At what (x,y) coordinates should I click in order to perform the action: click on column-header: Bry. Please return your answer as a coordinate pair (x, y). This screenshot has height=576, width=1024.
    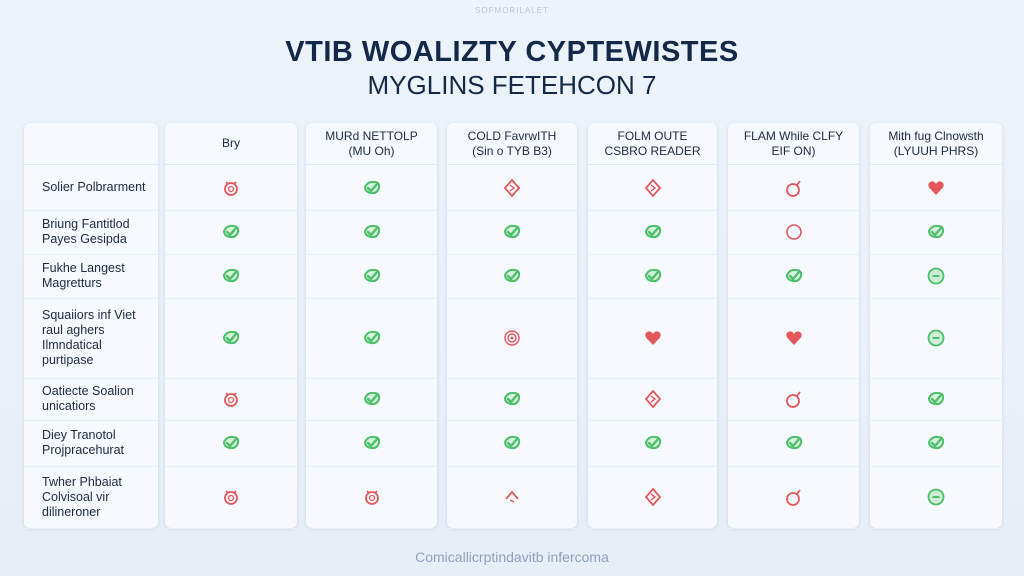
    Looking at the image, I should click on (231, 144).